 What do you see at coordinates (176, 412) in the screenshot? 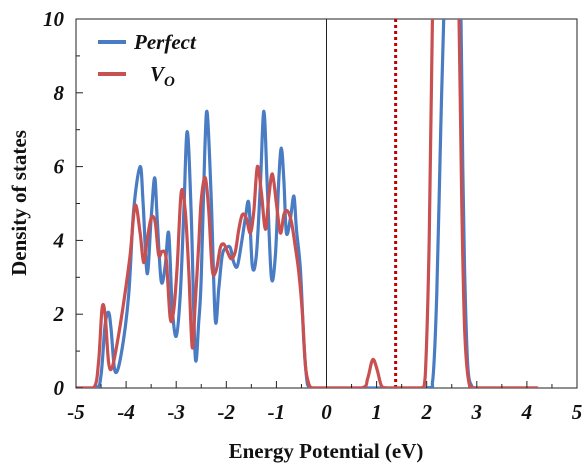
I see `x-tick-label: -3` at bounding box center [176, 412].